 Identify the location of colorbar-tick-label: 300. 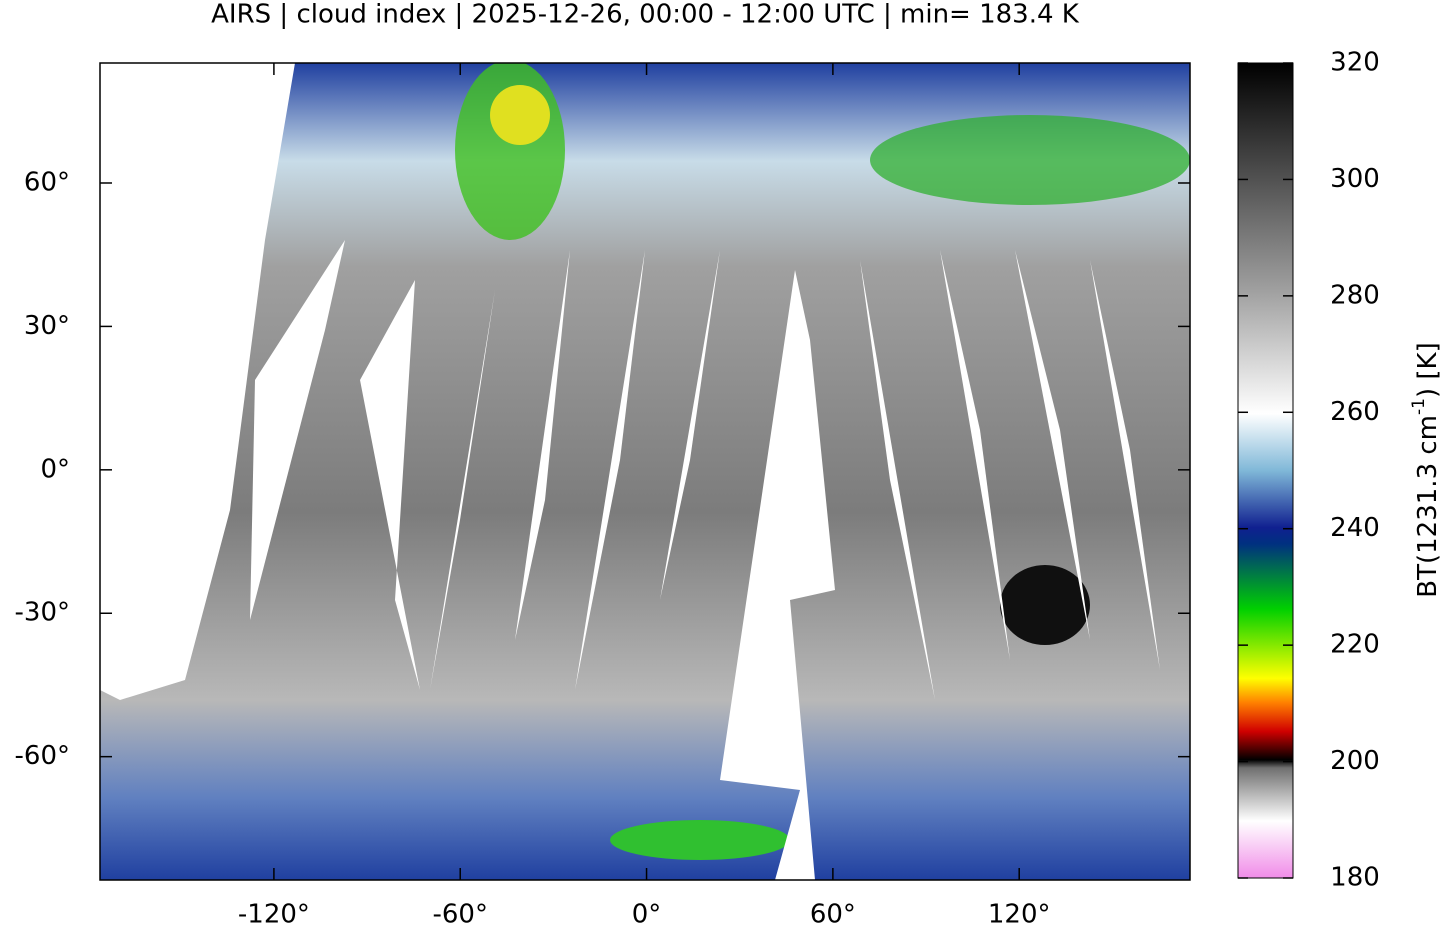
(1355, 179).